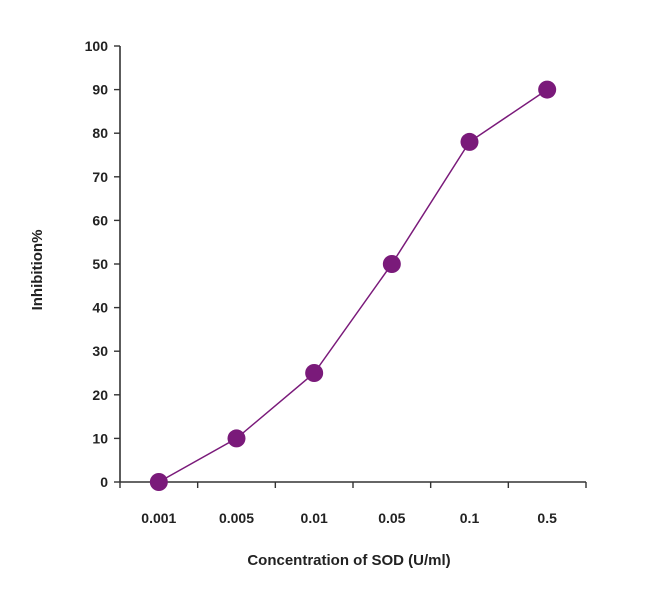 This screenshot has height=598, width=650. Describe the element at coordinates (100, 308) in the screenshot. I see `y-tick-label: 40` at that location.